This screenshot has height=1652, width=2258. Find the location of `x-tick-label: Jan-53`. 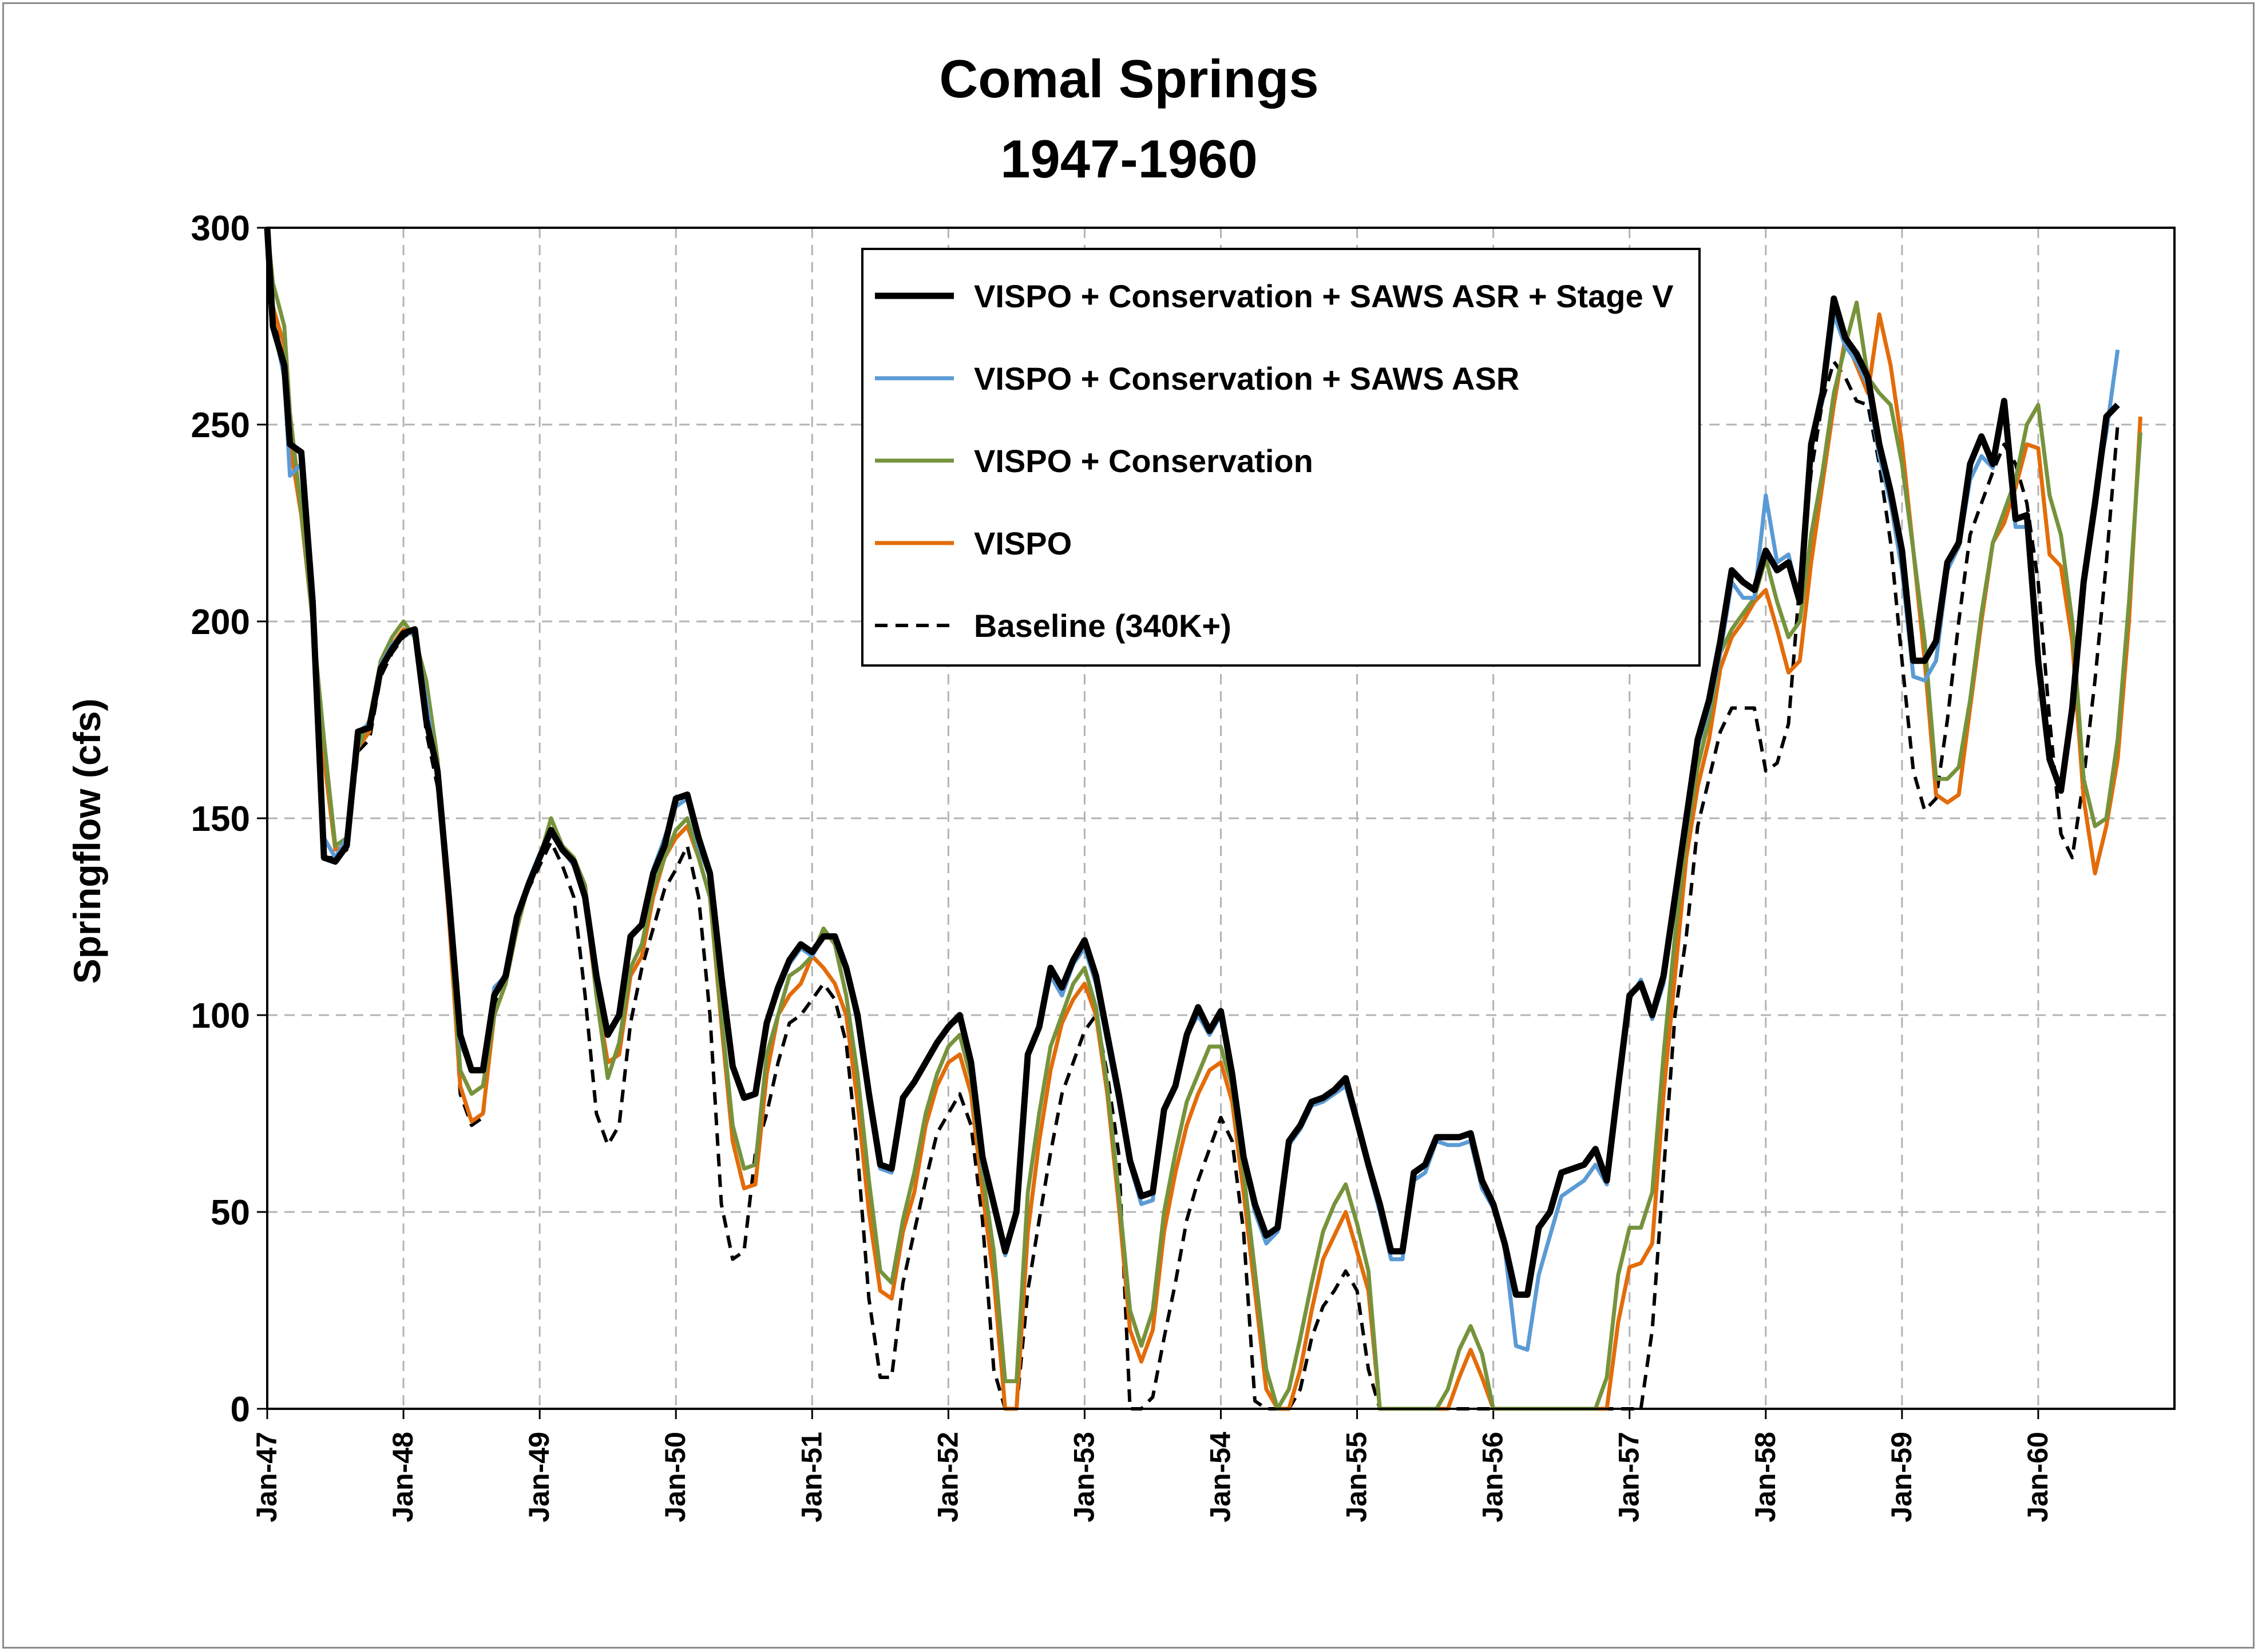

x-tick-label: Jan-53 is located at coordinates (1084, 1477).